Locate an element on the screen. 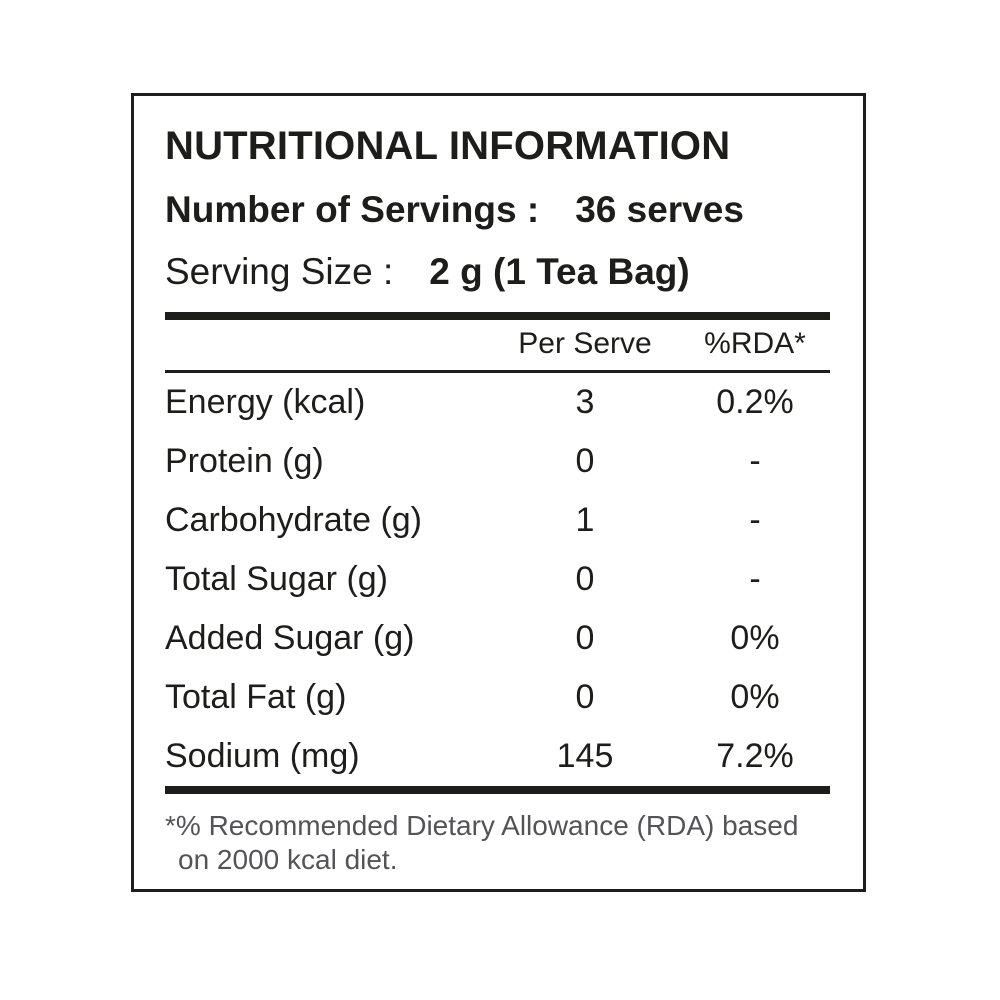 This screenshot has width=1000, height=1000. panel-title: NUTRITIONAL INFORMATION is located at coordinates (448, 146).